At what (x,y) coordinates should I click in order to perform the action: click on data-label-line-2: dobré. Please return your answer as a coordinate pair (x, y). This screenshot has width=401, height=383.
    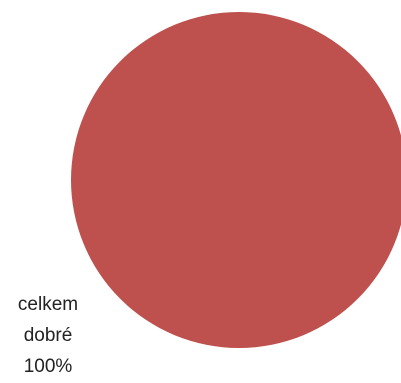
    Looking at the image, I should click on (48, 335).